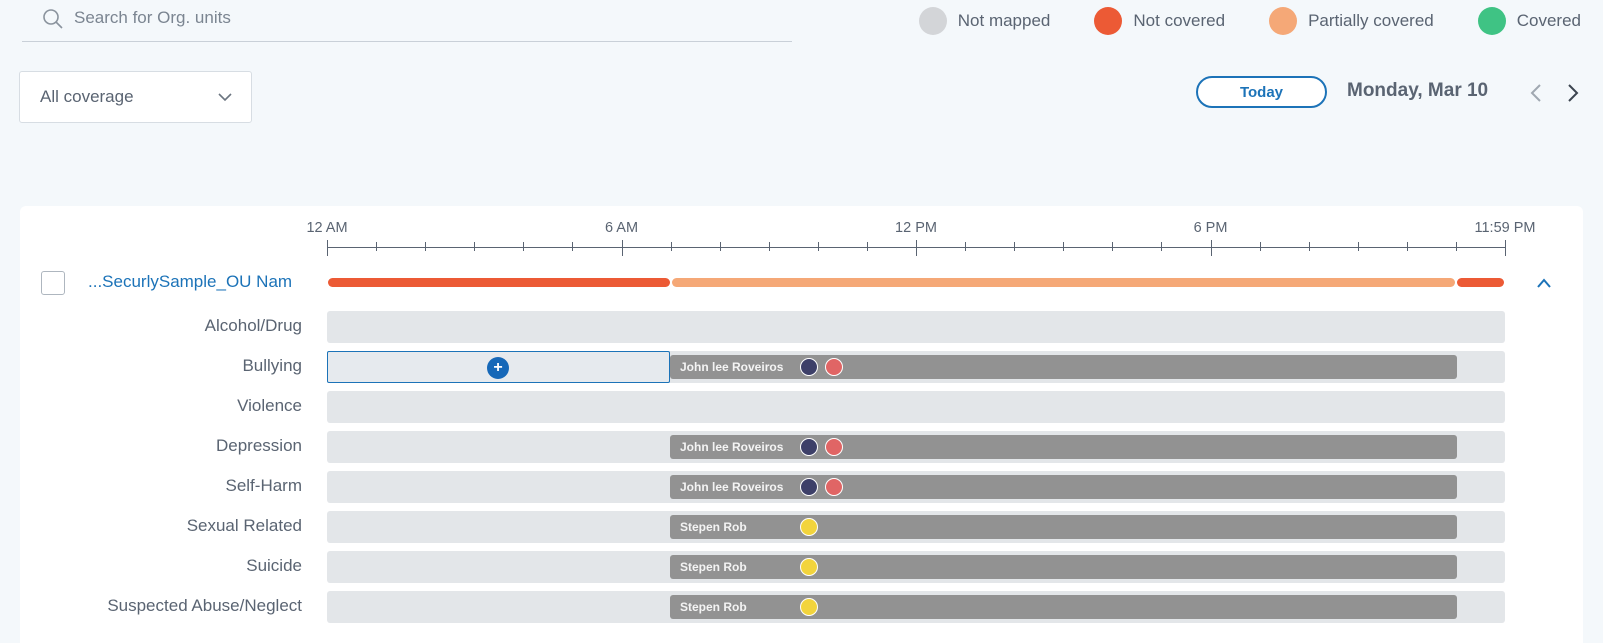  I want to click on search-icon, so click(53, 19).